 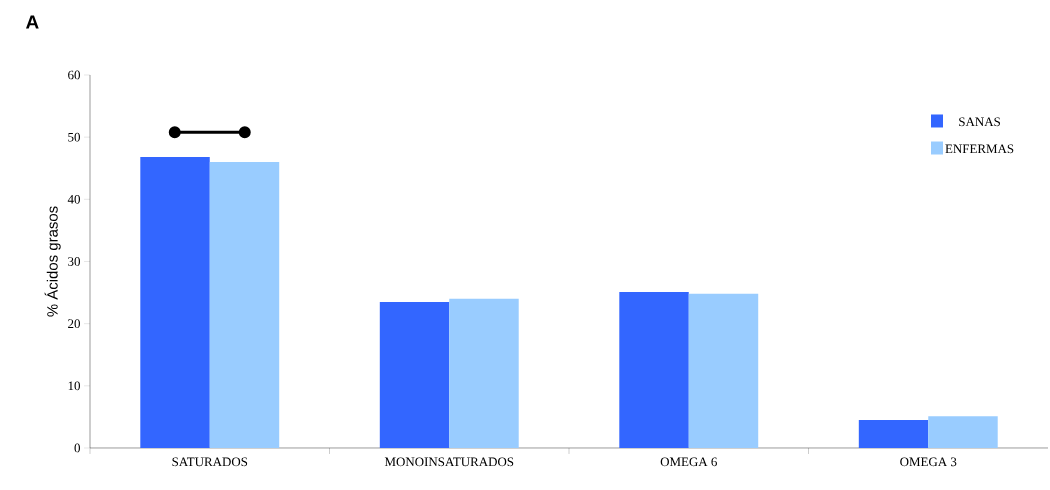 I want to click on x-tick-label: OMEGA 6, so click(x=688, y=462).